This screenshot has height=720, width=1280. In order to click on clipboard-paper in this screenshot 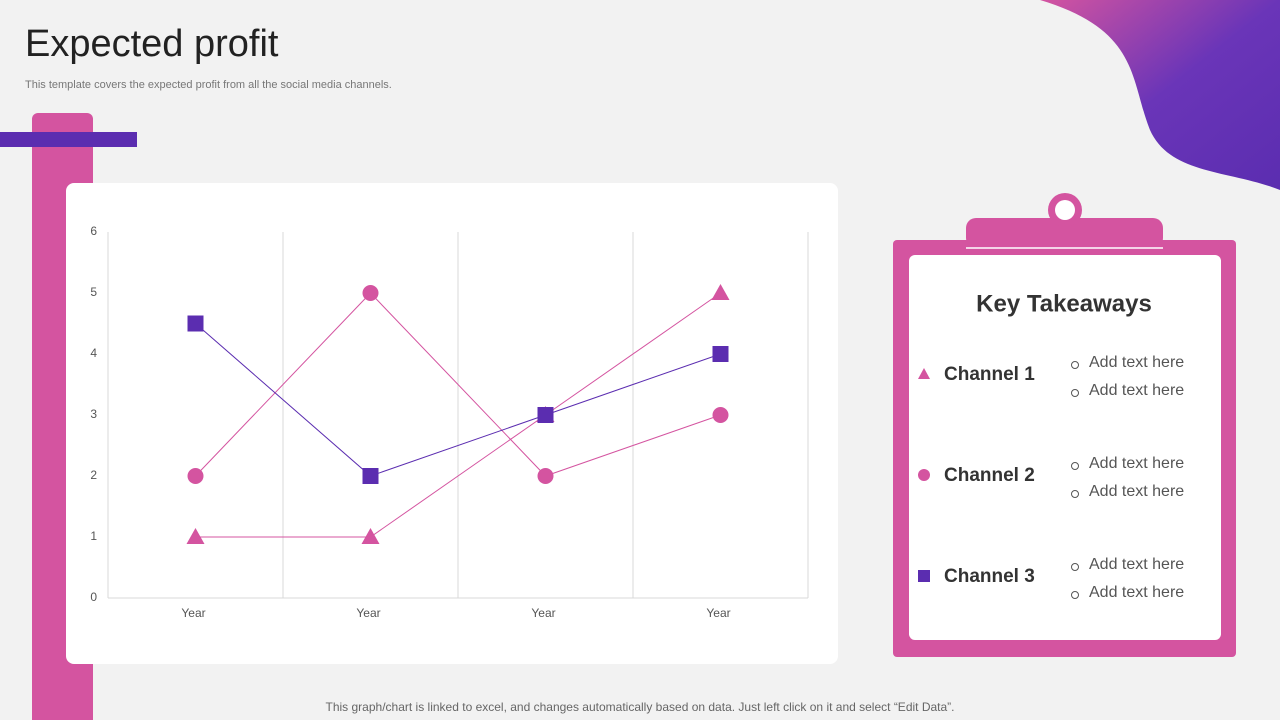, I will do `click(1065, 447)`.